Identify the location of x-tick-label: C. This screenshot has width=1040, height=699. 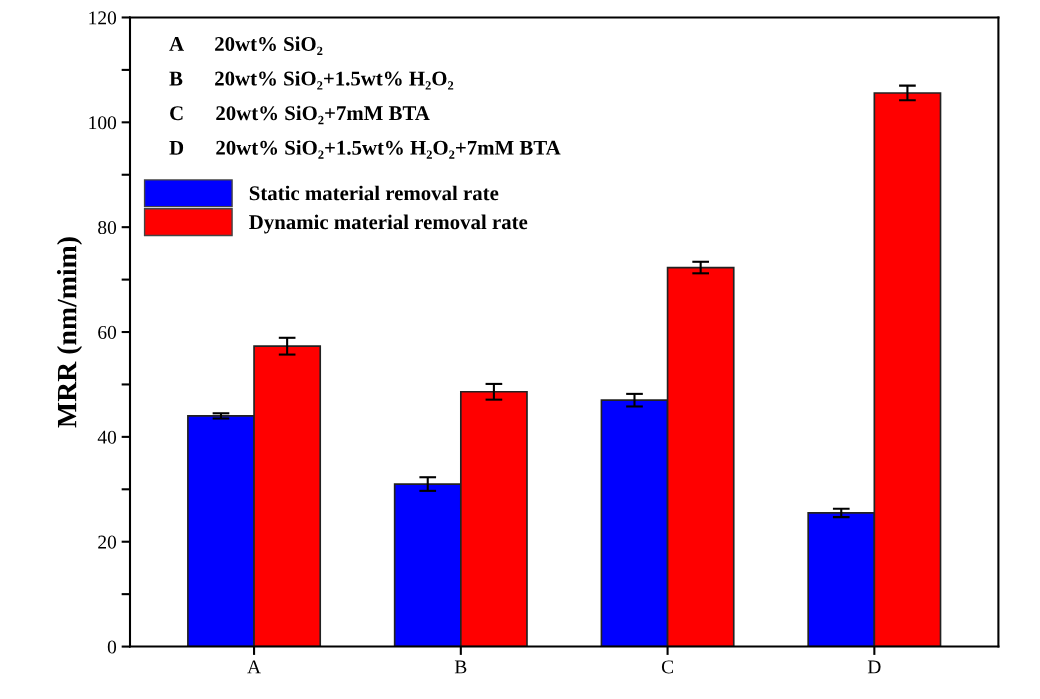
(667, 667).